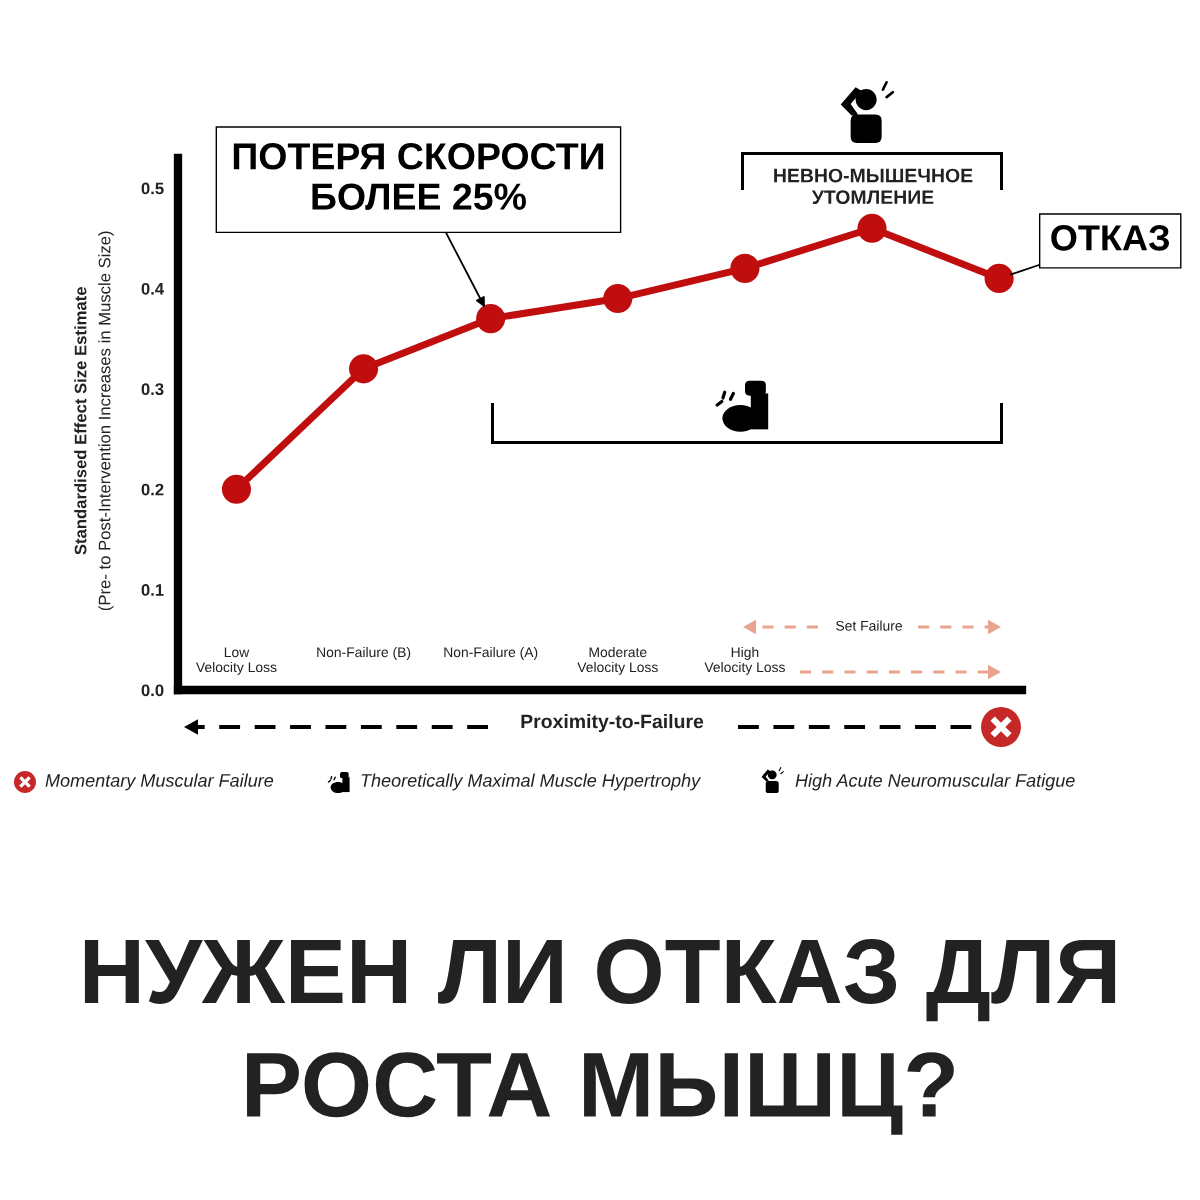 This screenshot has height=1200, width=1200. What do you see at coordinates (612, 723) in the screenshot?
I see `x-axis-title: Proximity-to-Failure` at bounding box center [612, 723].